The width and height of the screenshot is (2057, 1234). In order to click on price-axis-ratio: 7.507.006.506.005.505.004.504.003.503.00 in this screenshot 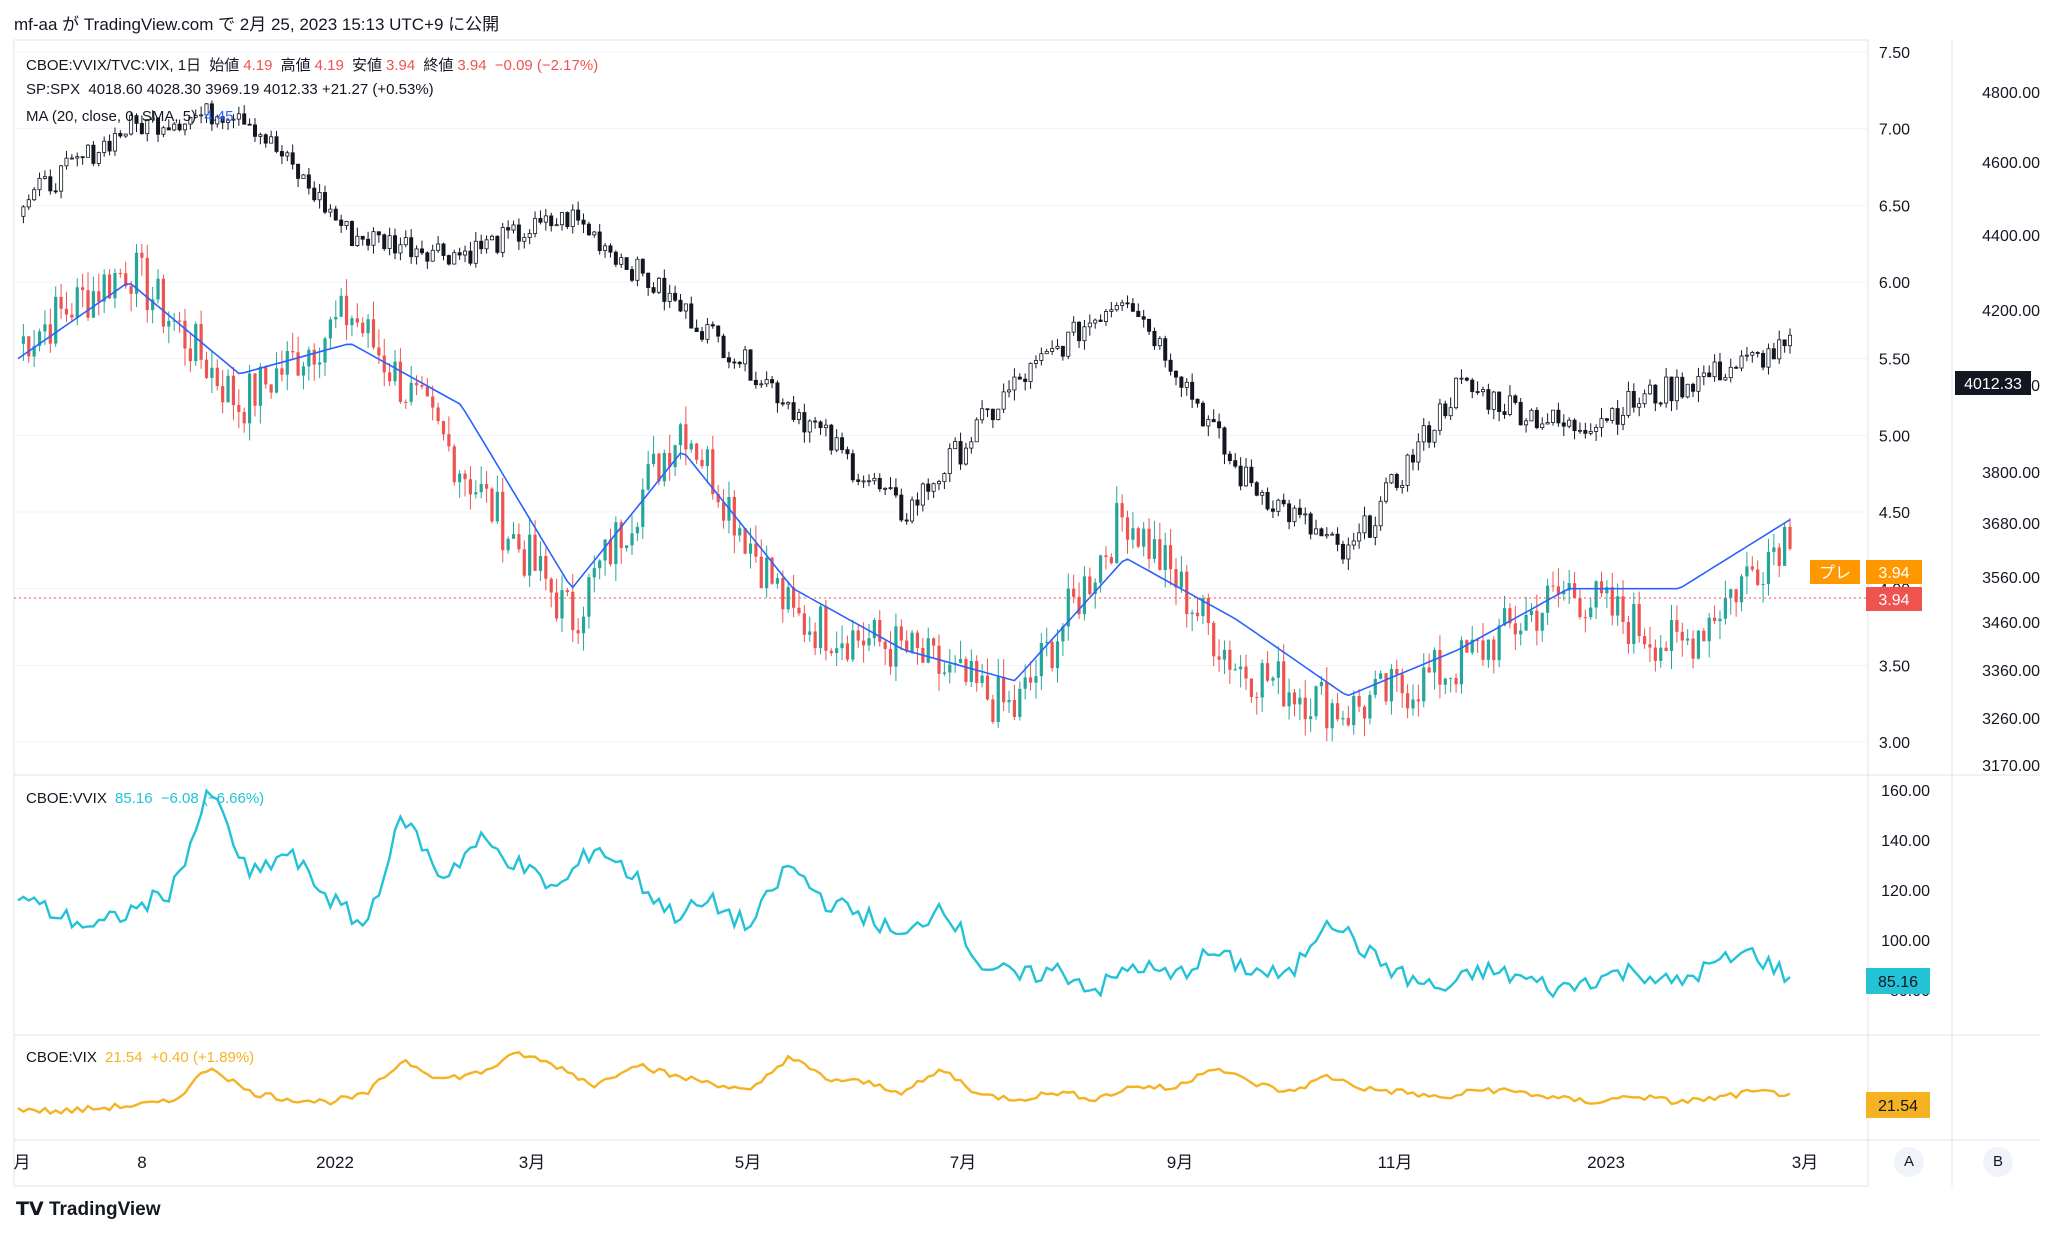, I will do `click(1894, 398)`.